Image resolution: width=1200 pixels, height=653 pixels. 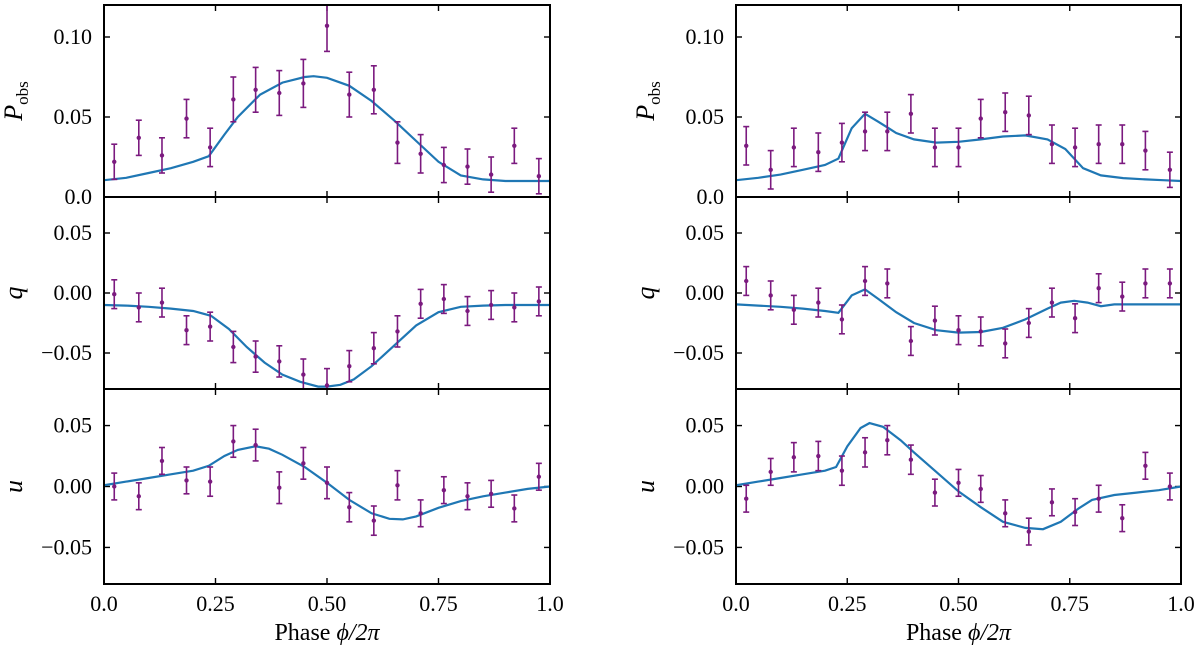 I want to click on right-u-frame, so click(x=958, y=486).